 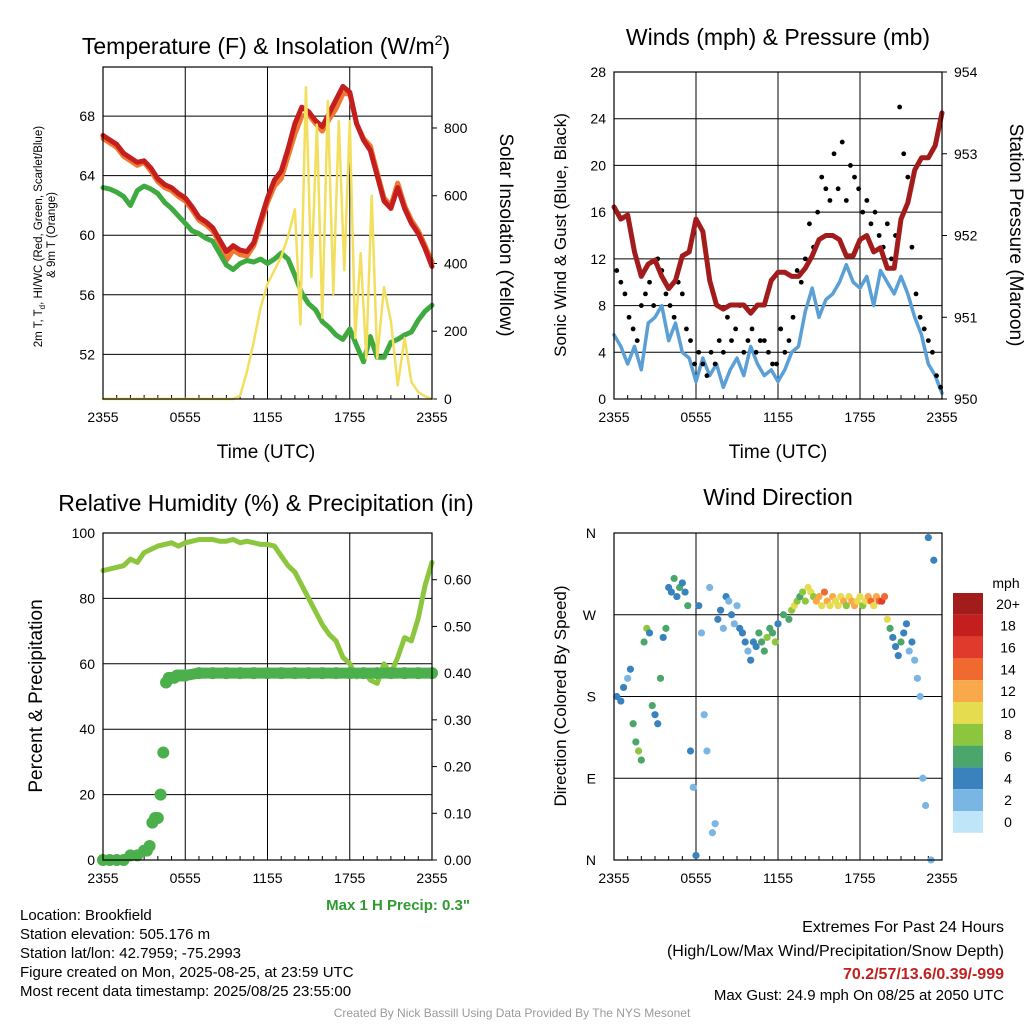 I want to click on rh-xtick-label: 1155, so click(x=267, y=878).